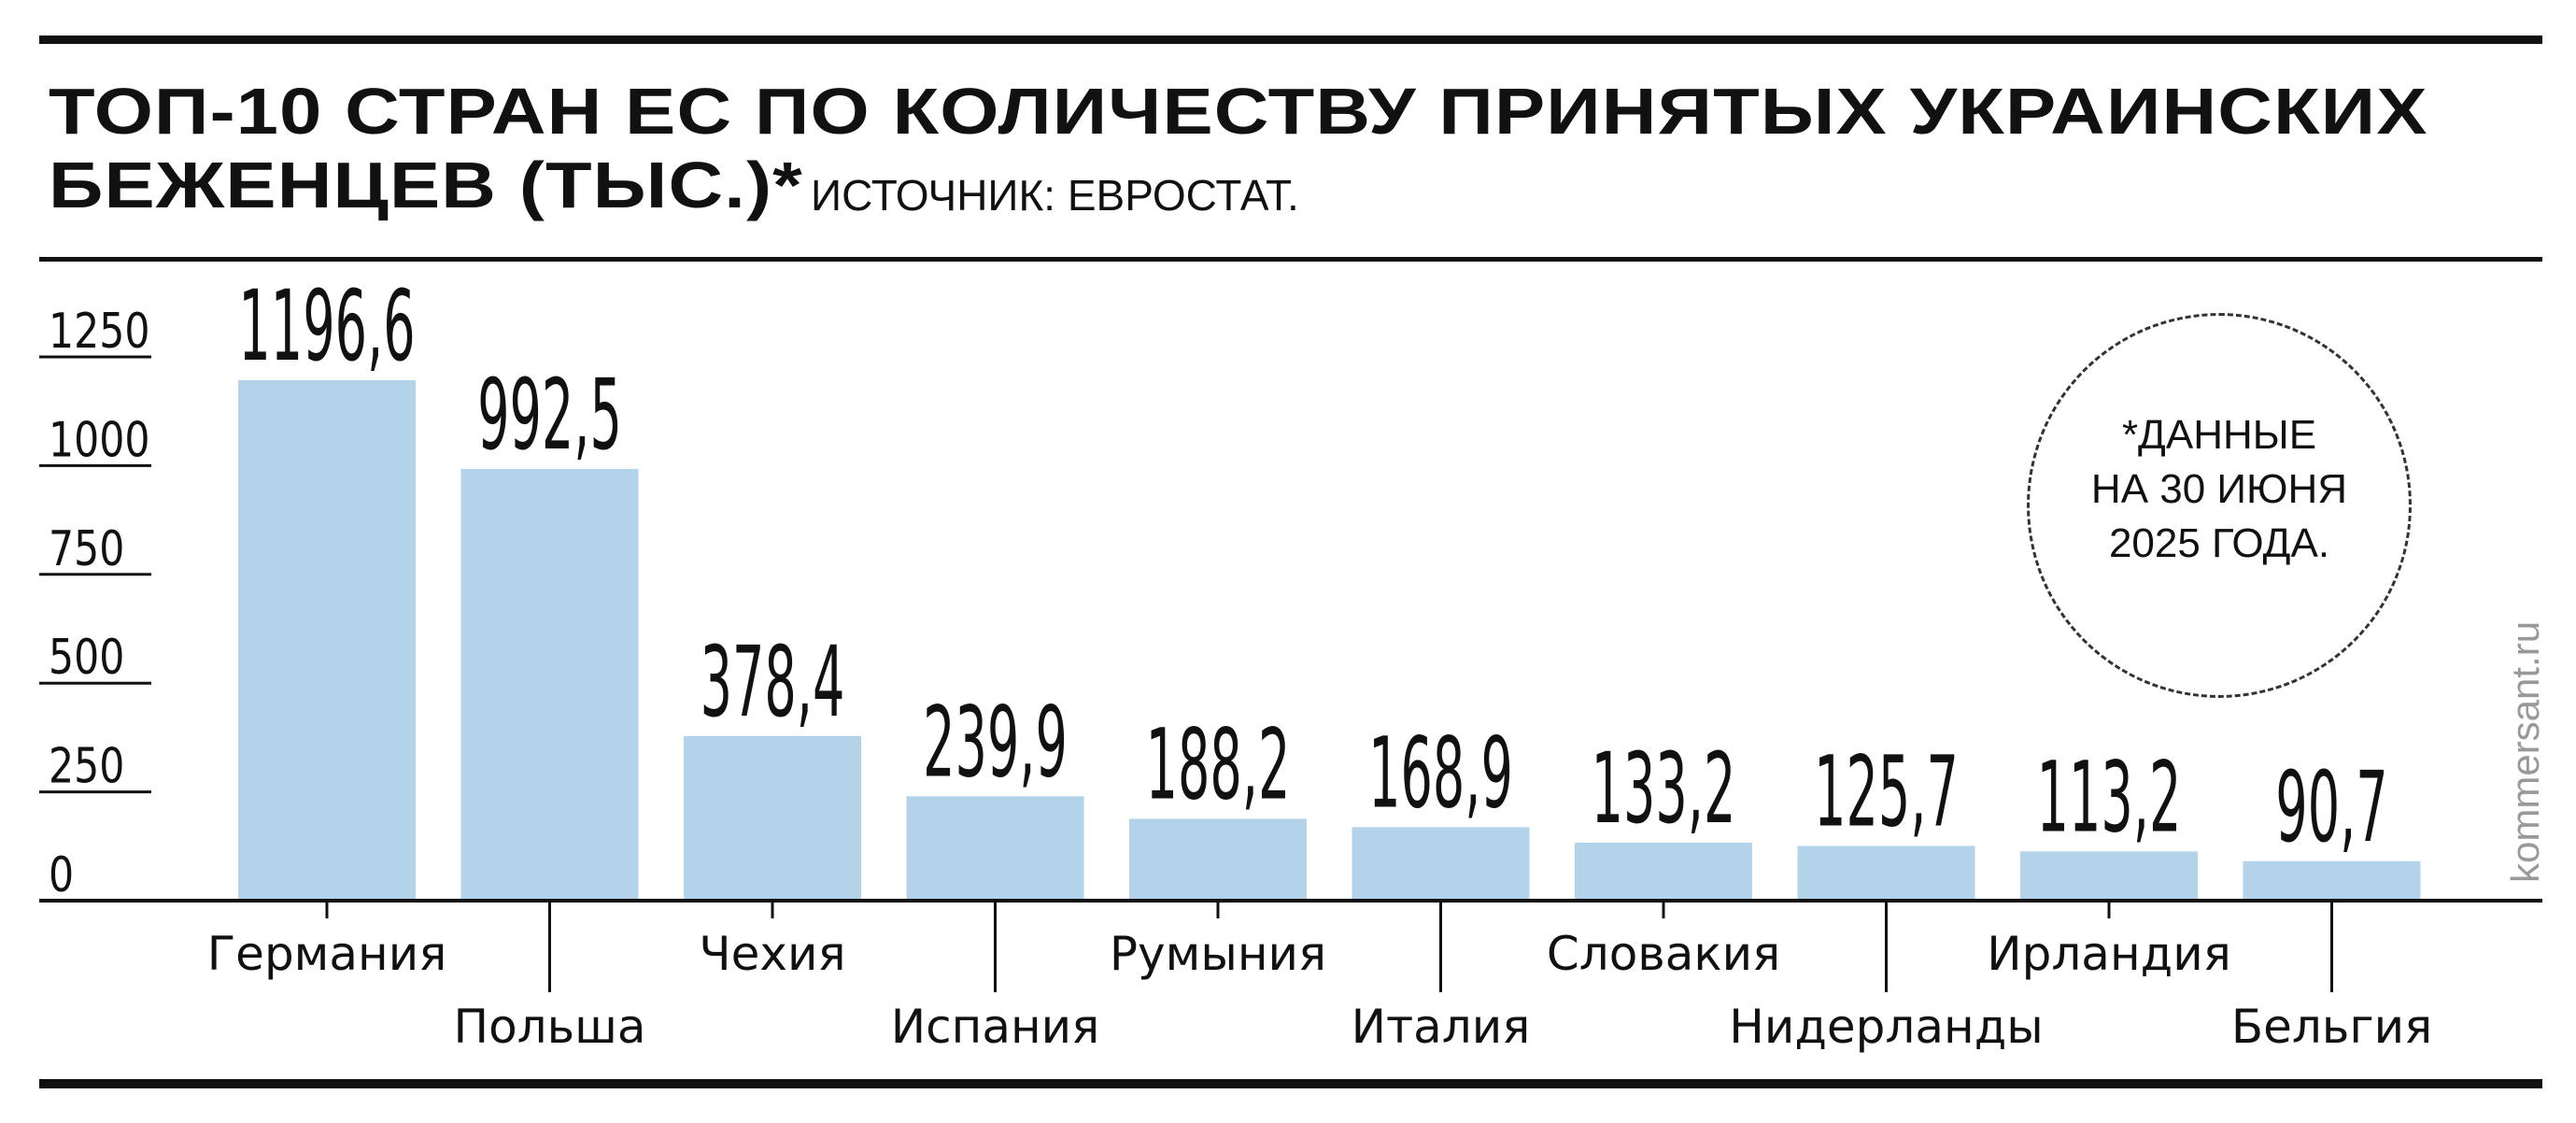 The height and width of the screenshot is (1123, 2576). Describe the element at coordinates (772, 954) in the screenshot. I see `x-category-label: Чехия` at that location.